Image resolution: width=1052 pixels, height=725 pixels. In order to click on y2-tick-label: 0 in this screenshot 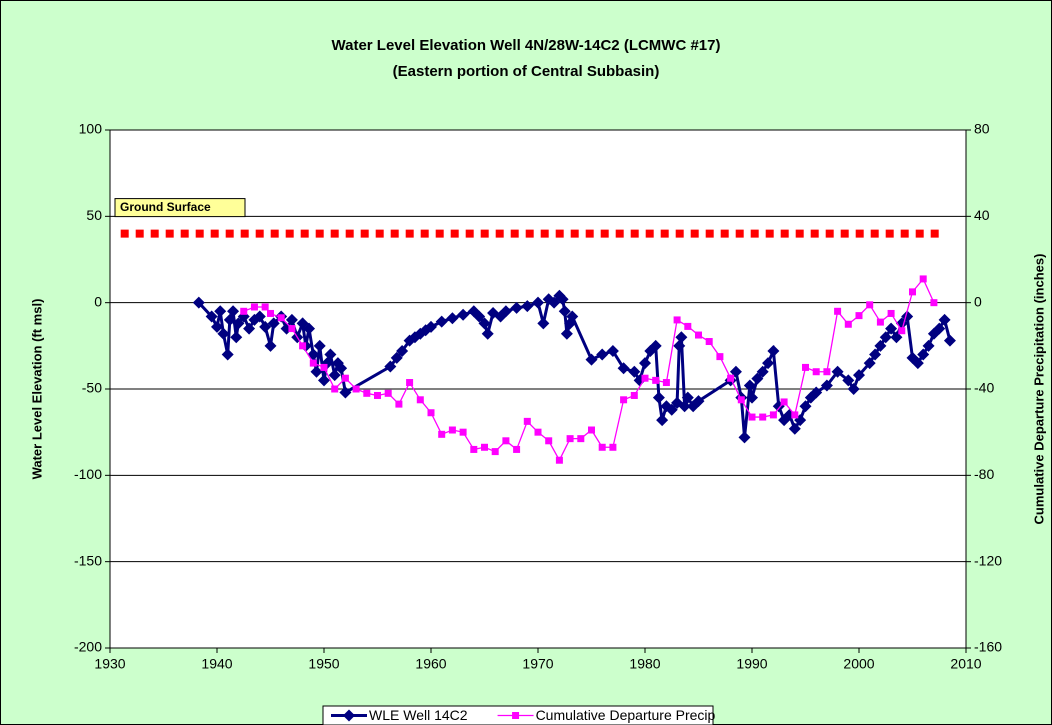, I will do `click(978, 301)`.